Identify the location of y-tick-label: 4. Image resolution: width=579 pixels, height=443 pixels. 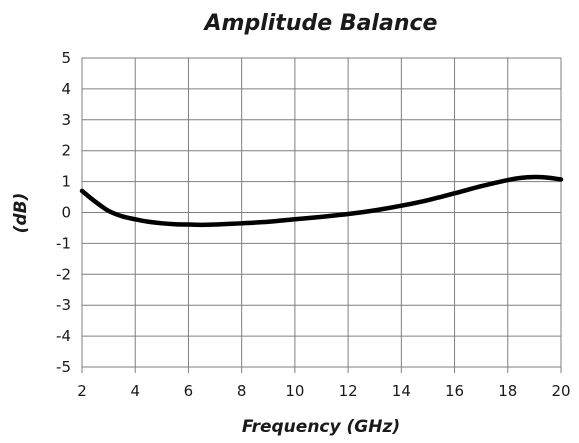
(66, 89).